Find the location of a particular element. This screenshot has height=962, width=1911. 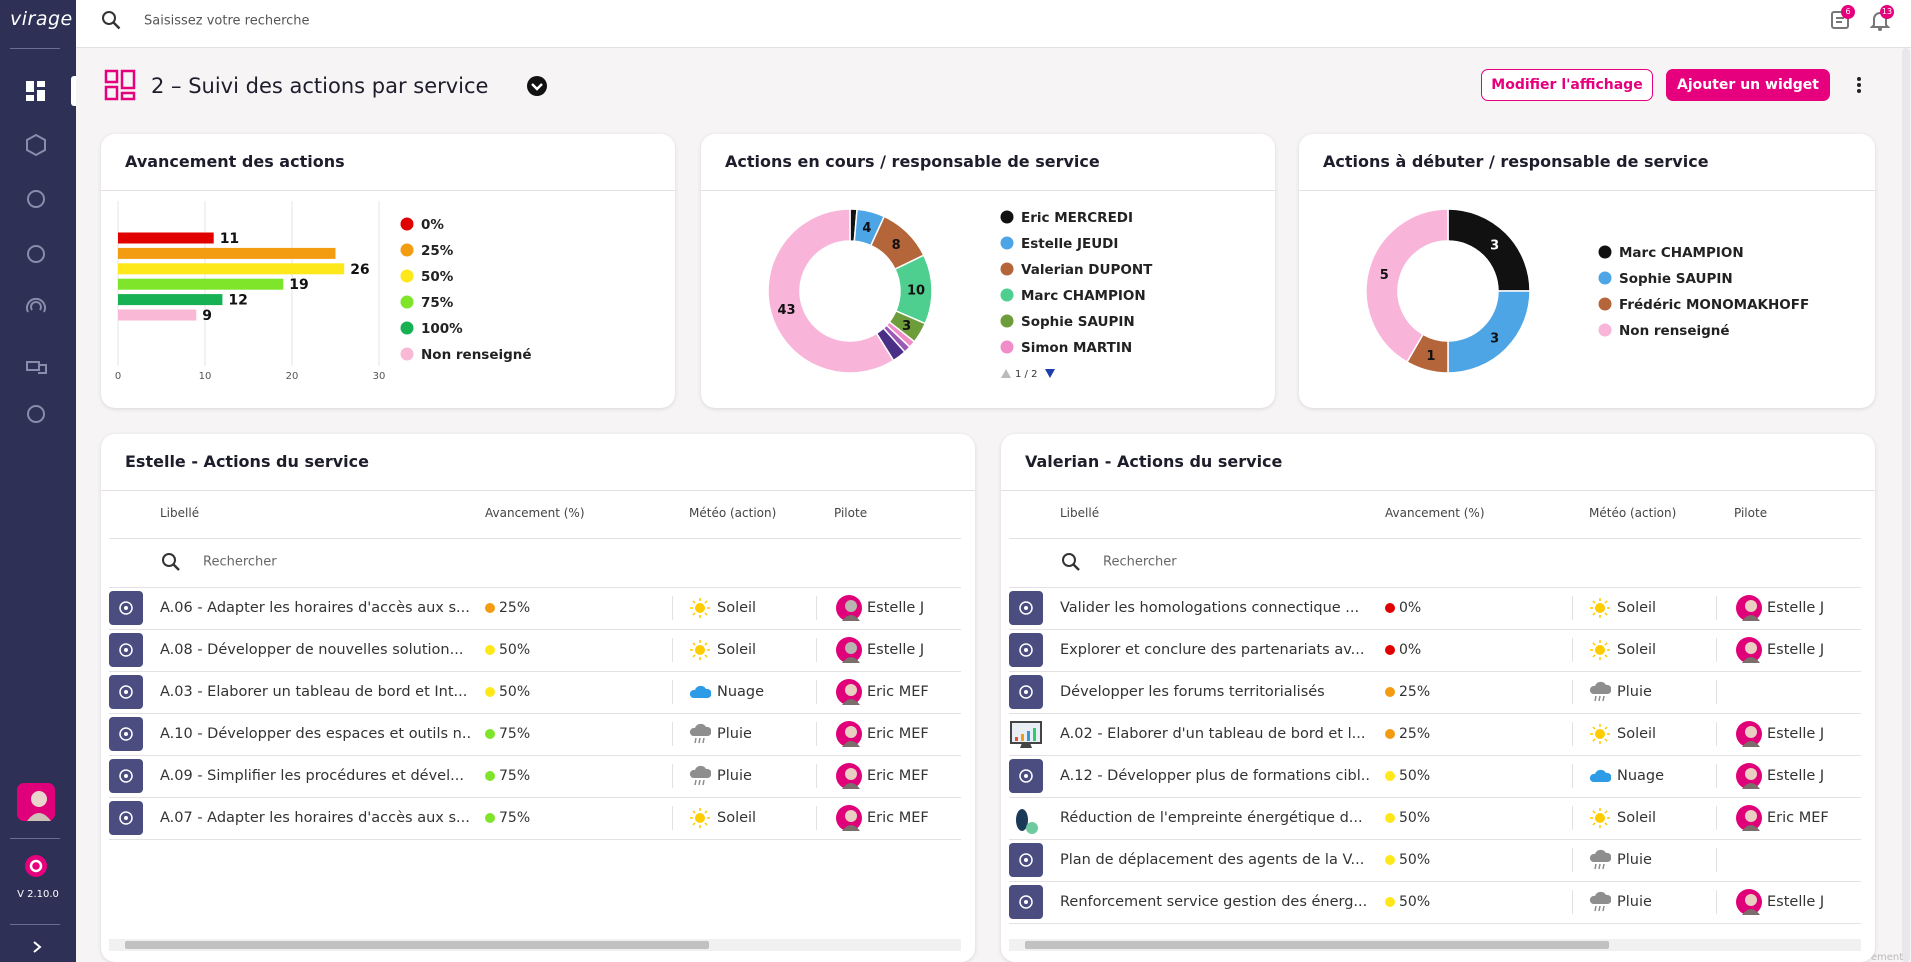

user-avatar is located at coordinates (36, 802).